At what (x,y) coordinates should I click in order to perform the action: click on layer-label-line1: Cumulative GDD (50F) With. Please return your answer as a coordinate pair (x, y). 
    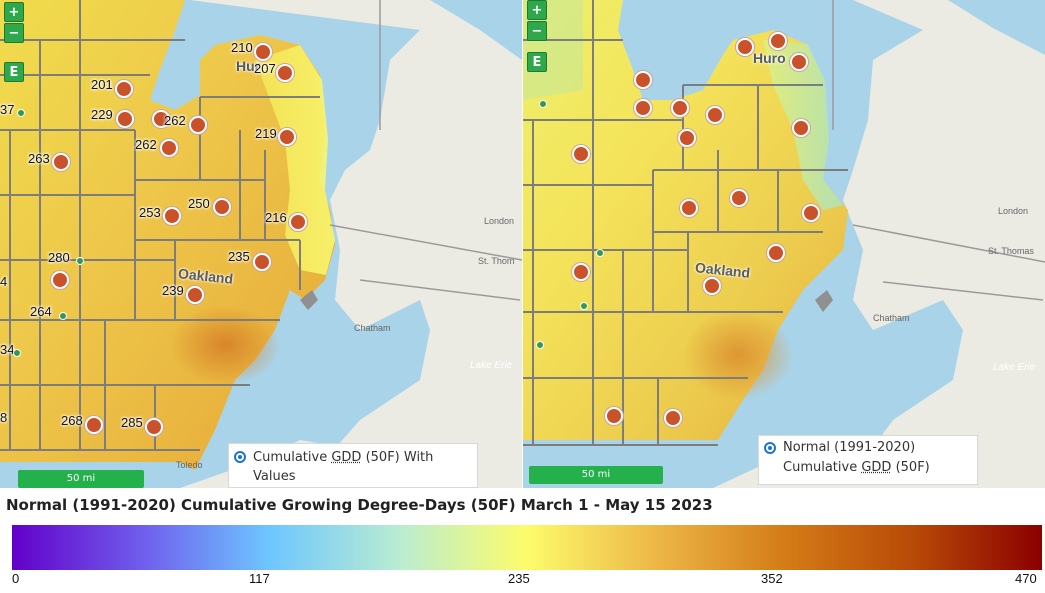
    Looking at the image, I should click on (343, 457).